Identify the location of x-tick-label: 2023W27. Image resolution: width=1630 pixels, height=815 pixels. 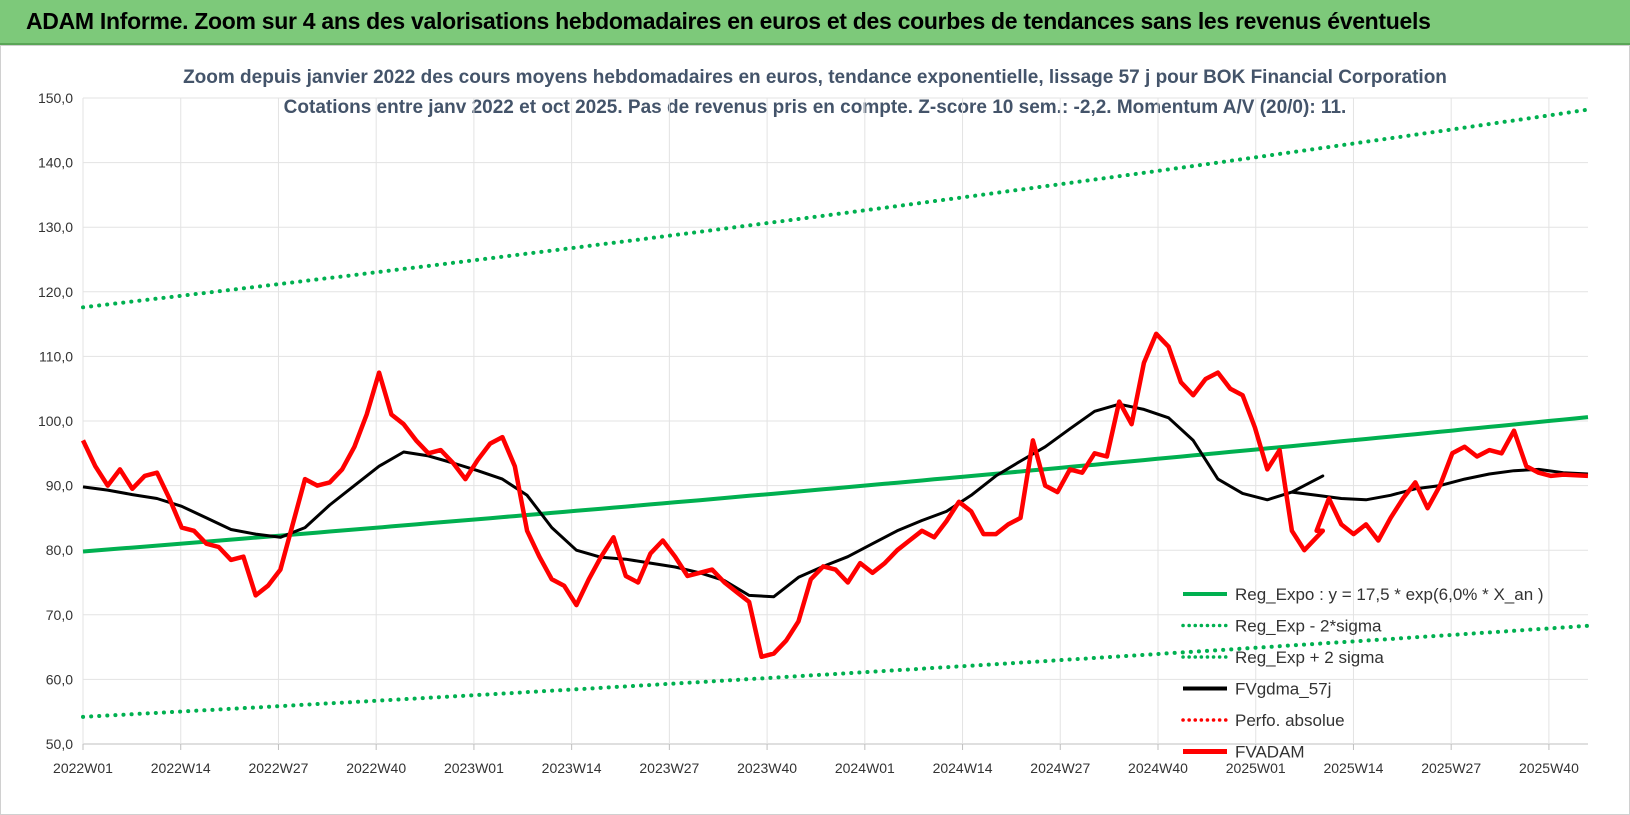
(669, 768).